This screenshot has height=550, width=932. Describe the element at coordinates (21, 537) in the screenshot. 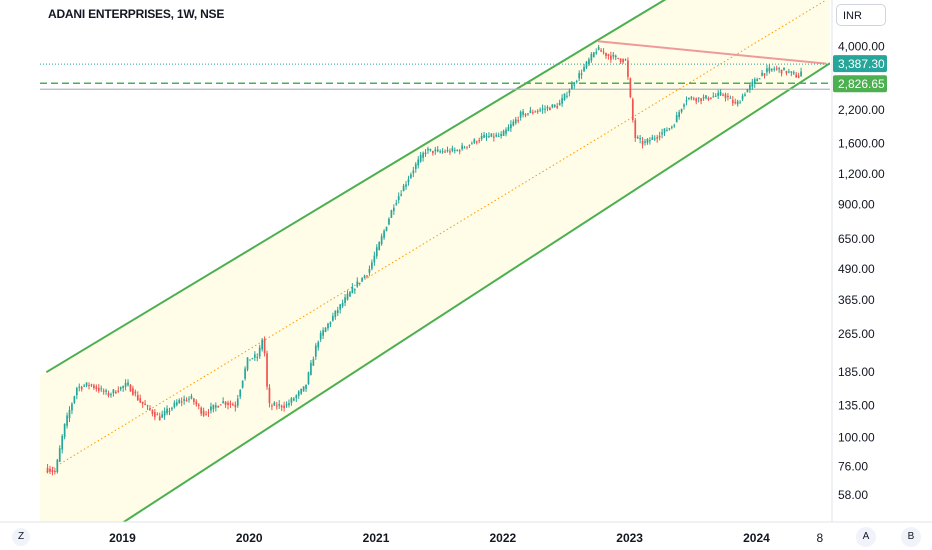

I see `zoom-button: Z` at that location.